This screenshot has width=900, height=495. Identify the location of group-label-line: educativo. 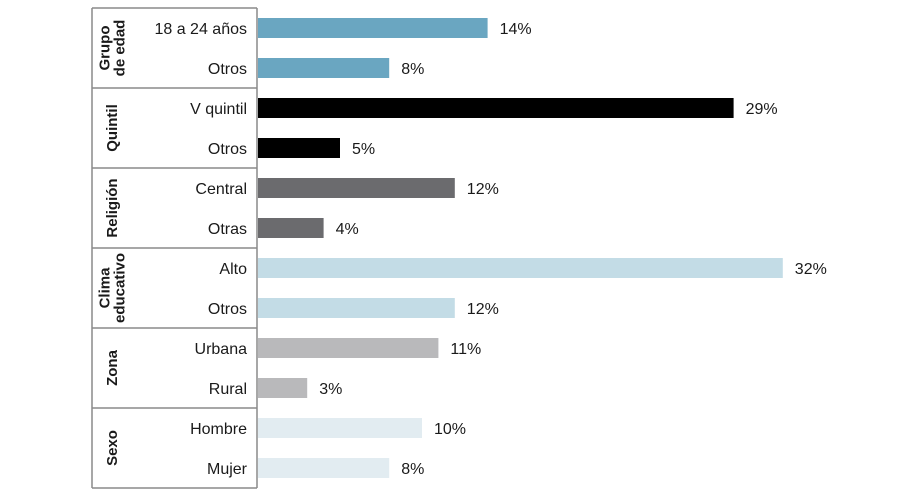
(120, 288).